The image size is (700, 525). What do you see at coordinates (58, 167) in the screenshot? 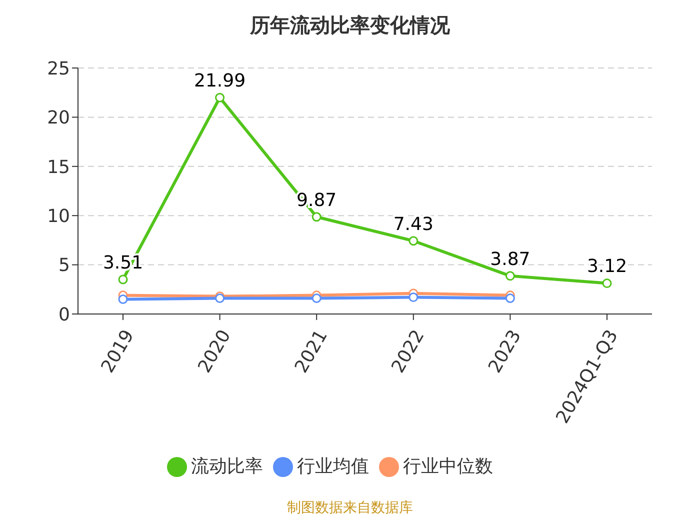
I see `y-tick-label: 15` at bounding box center [58, 167].